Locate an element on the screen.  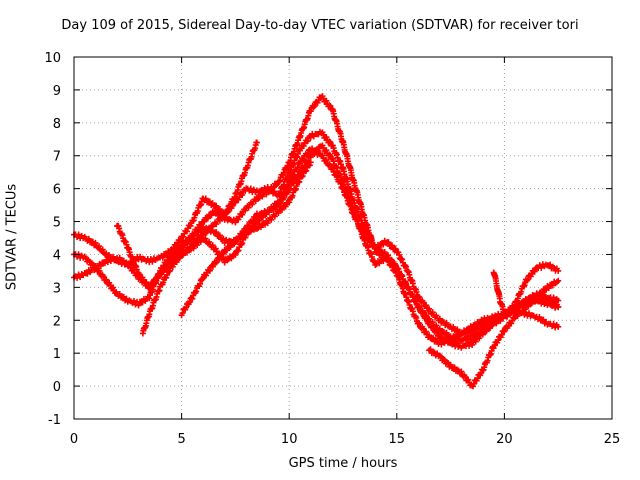
y-tick-label: 4 is located at coordinates (57, 255).